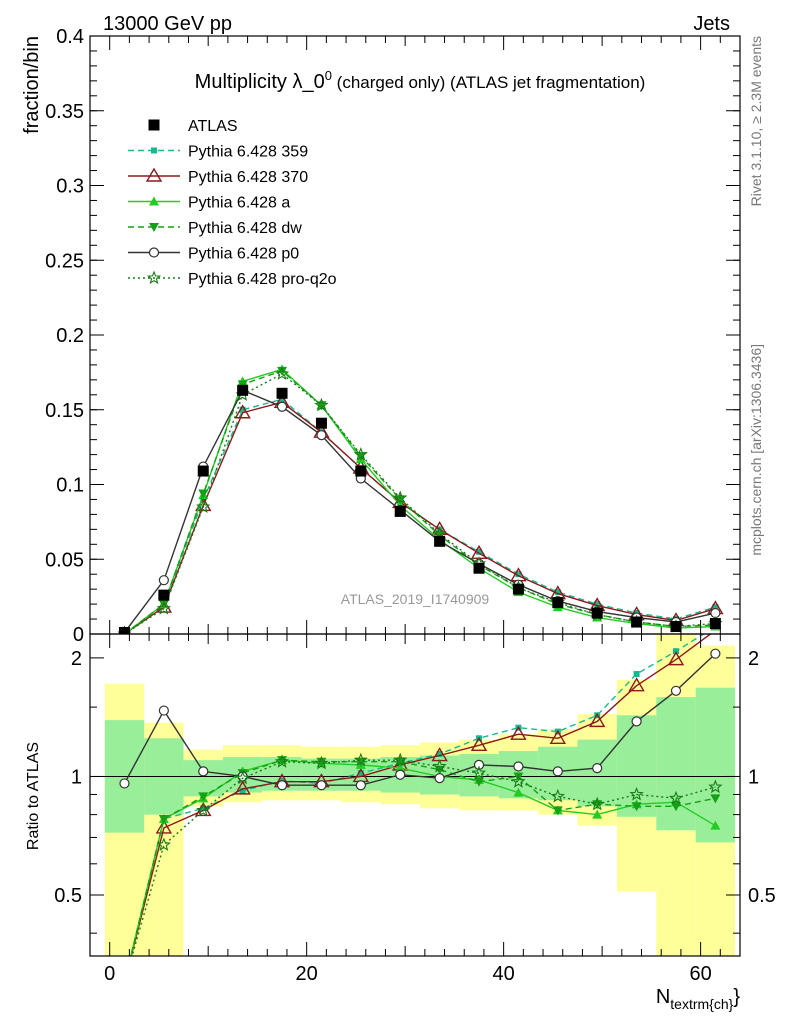  What do you see at coordinates (218, 176) in the screenshot?
I see `legend-entry: Pythia 6.428 370` at bounding box center [218, 176].